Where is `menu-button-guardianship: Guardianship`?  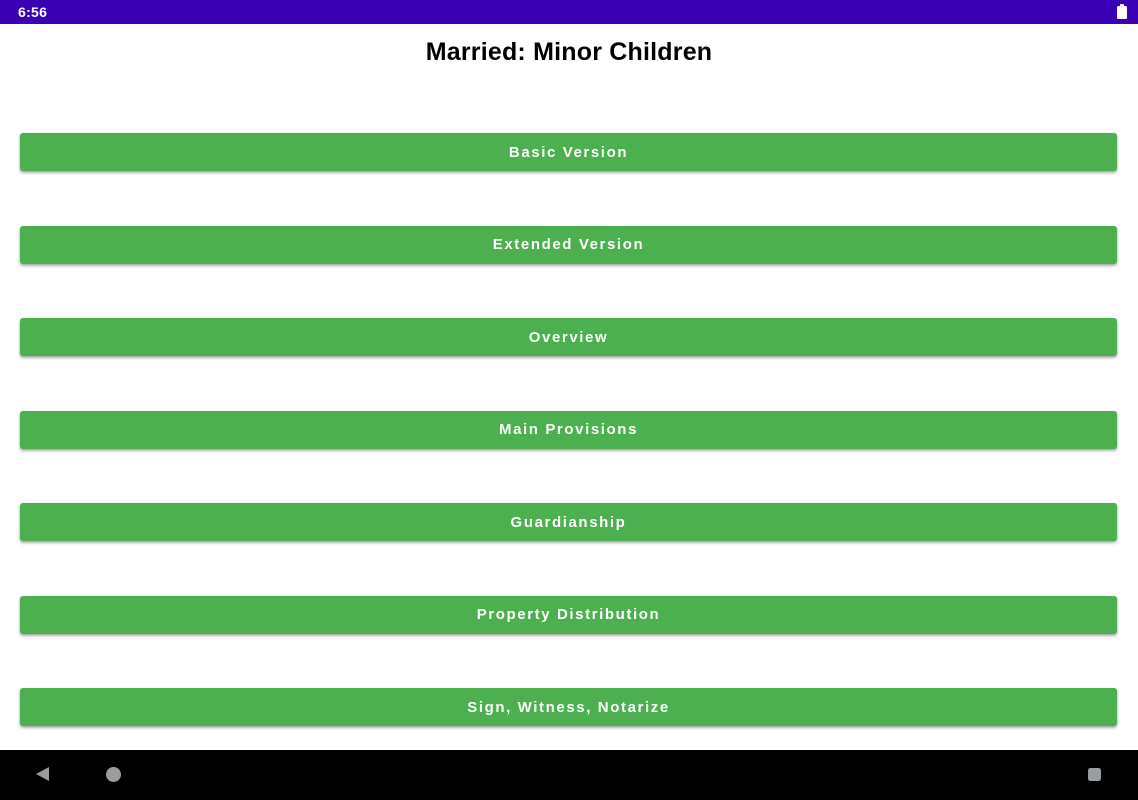 menu-button-guardianship: Guardianship is located at coordinates (568, 522).